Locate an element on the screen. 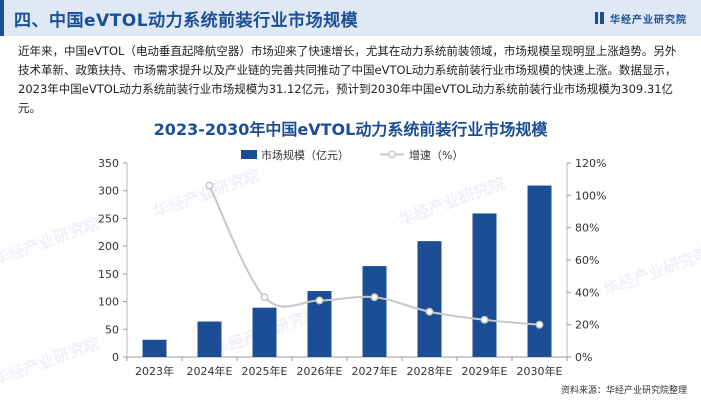  x-tick-label: 2023年 is located at coordinates (154, 371).